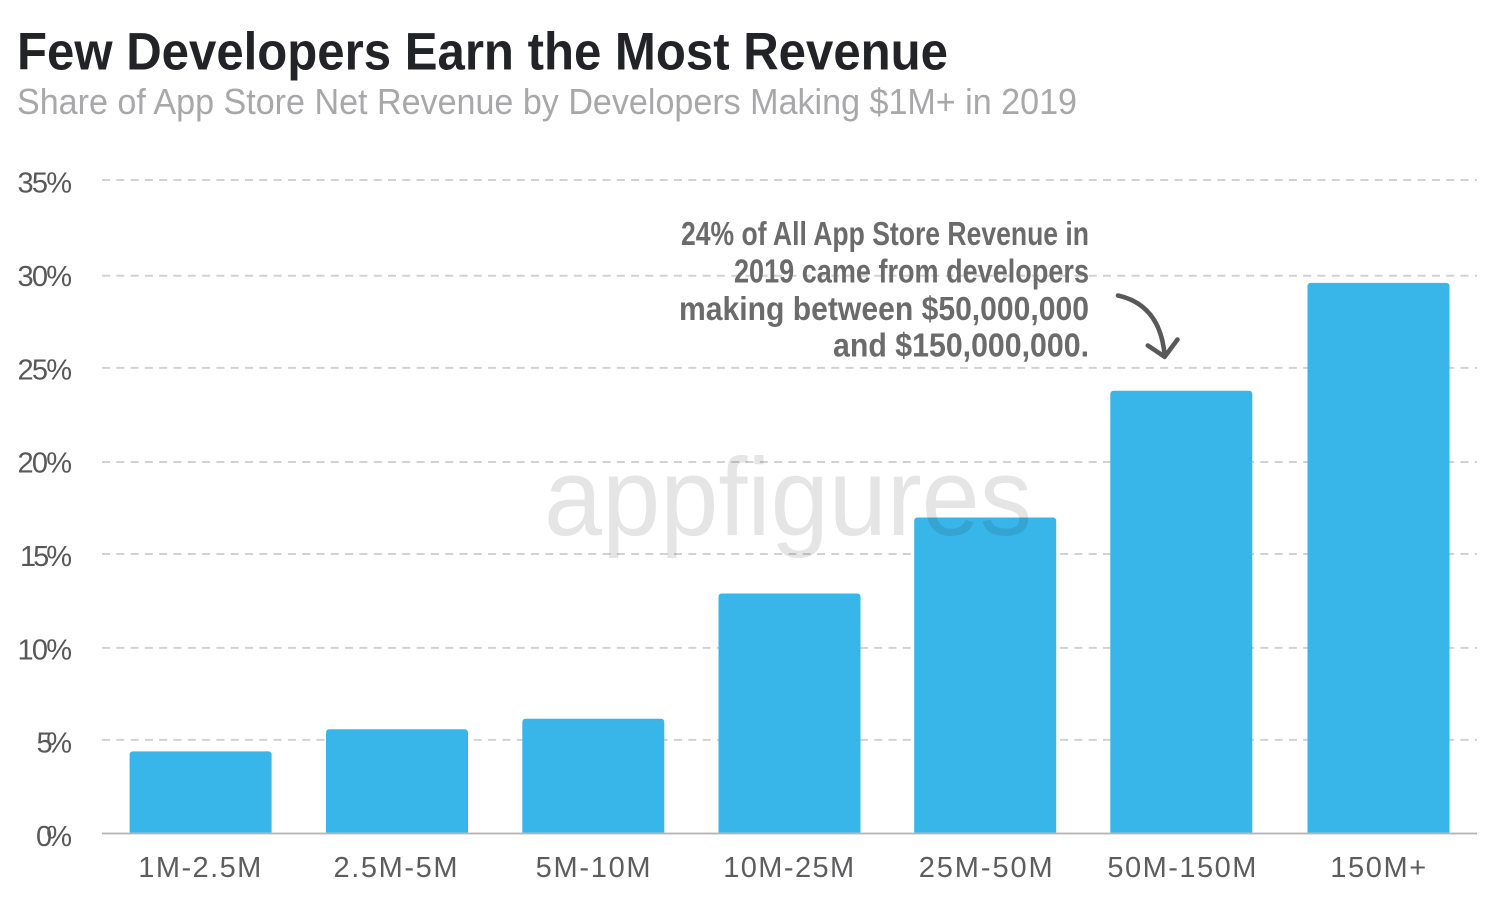 The image size is (1500, 904). Describe the element at coordinates (396, 868) in the screenshot. I see `svg-text: 2.5M-5M` at that location.